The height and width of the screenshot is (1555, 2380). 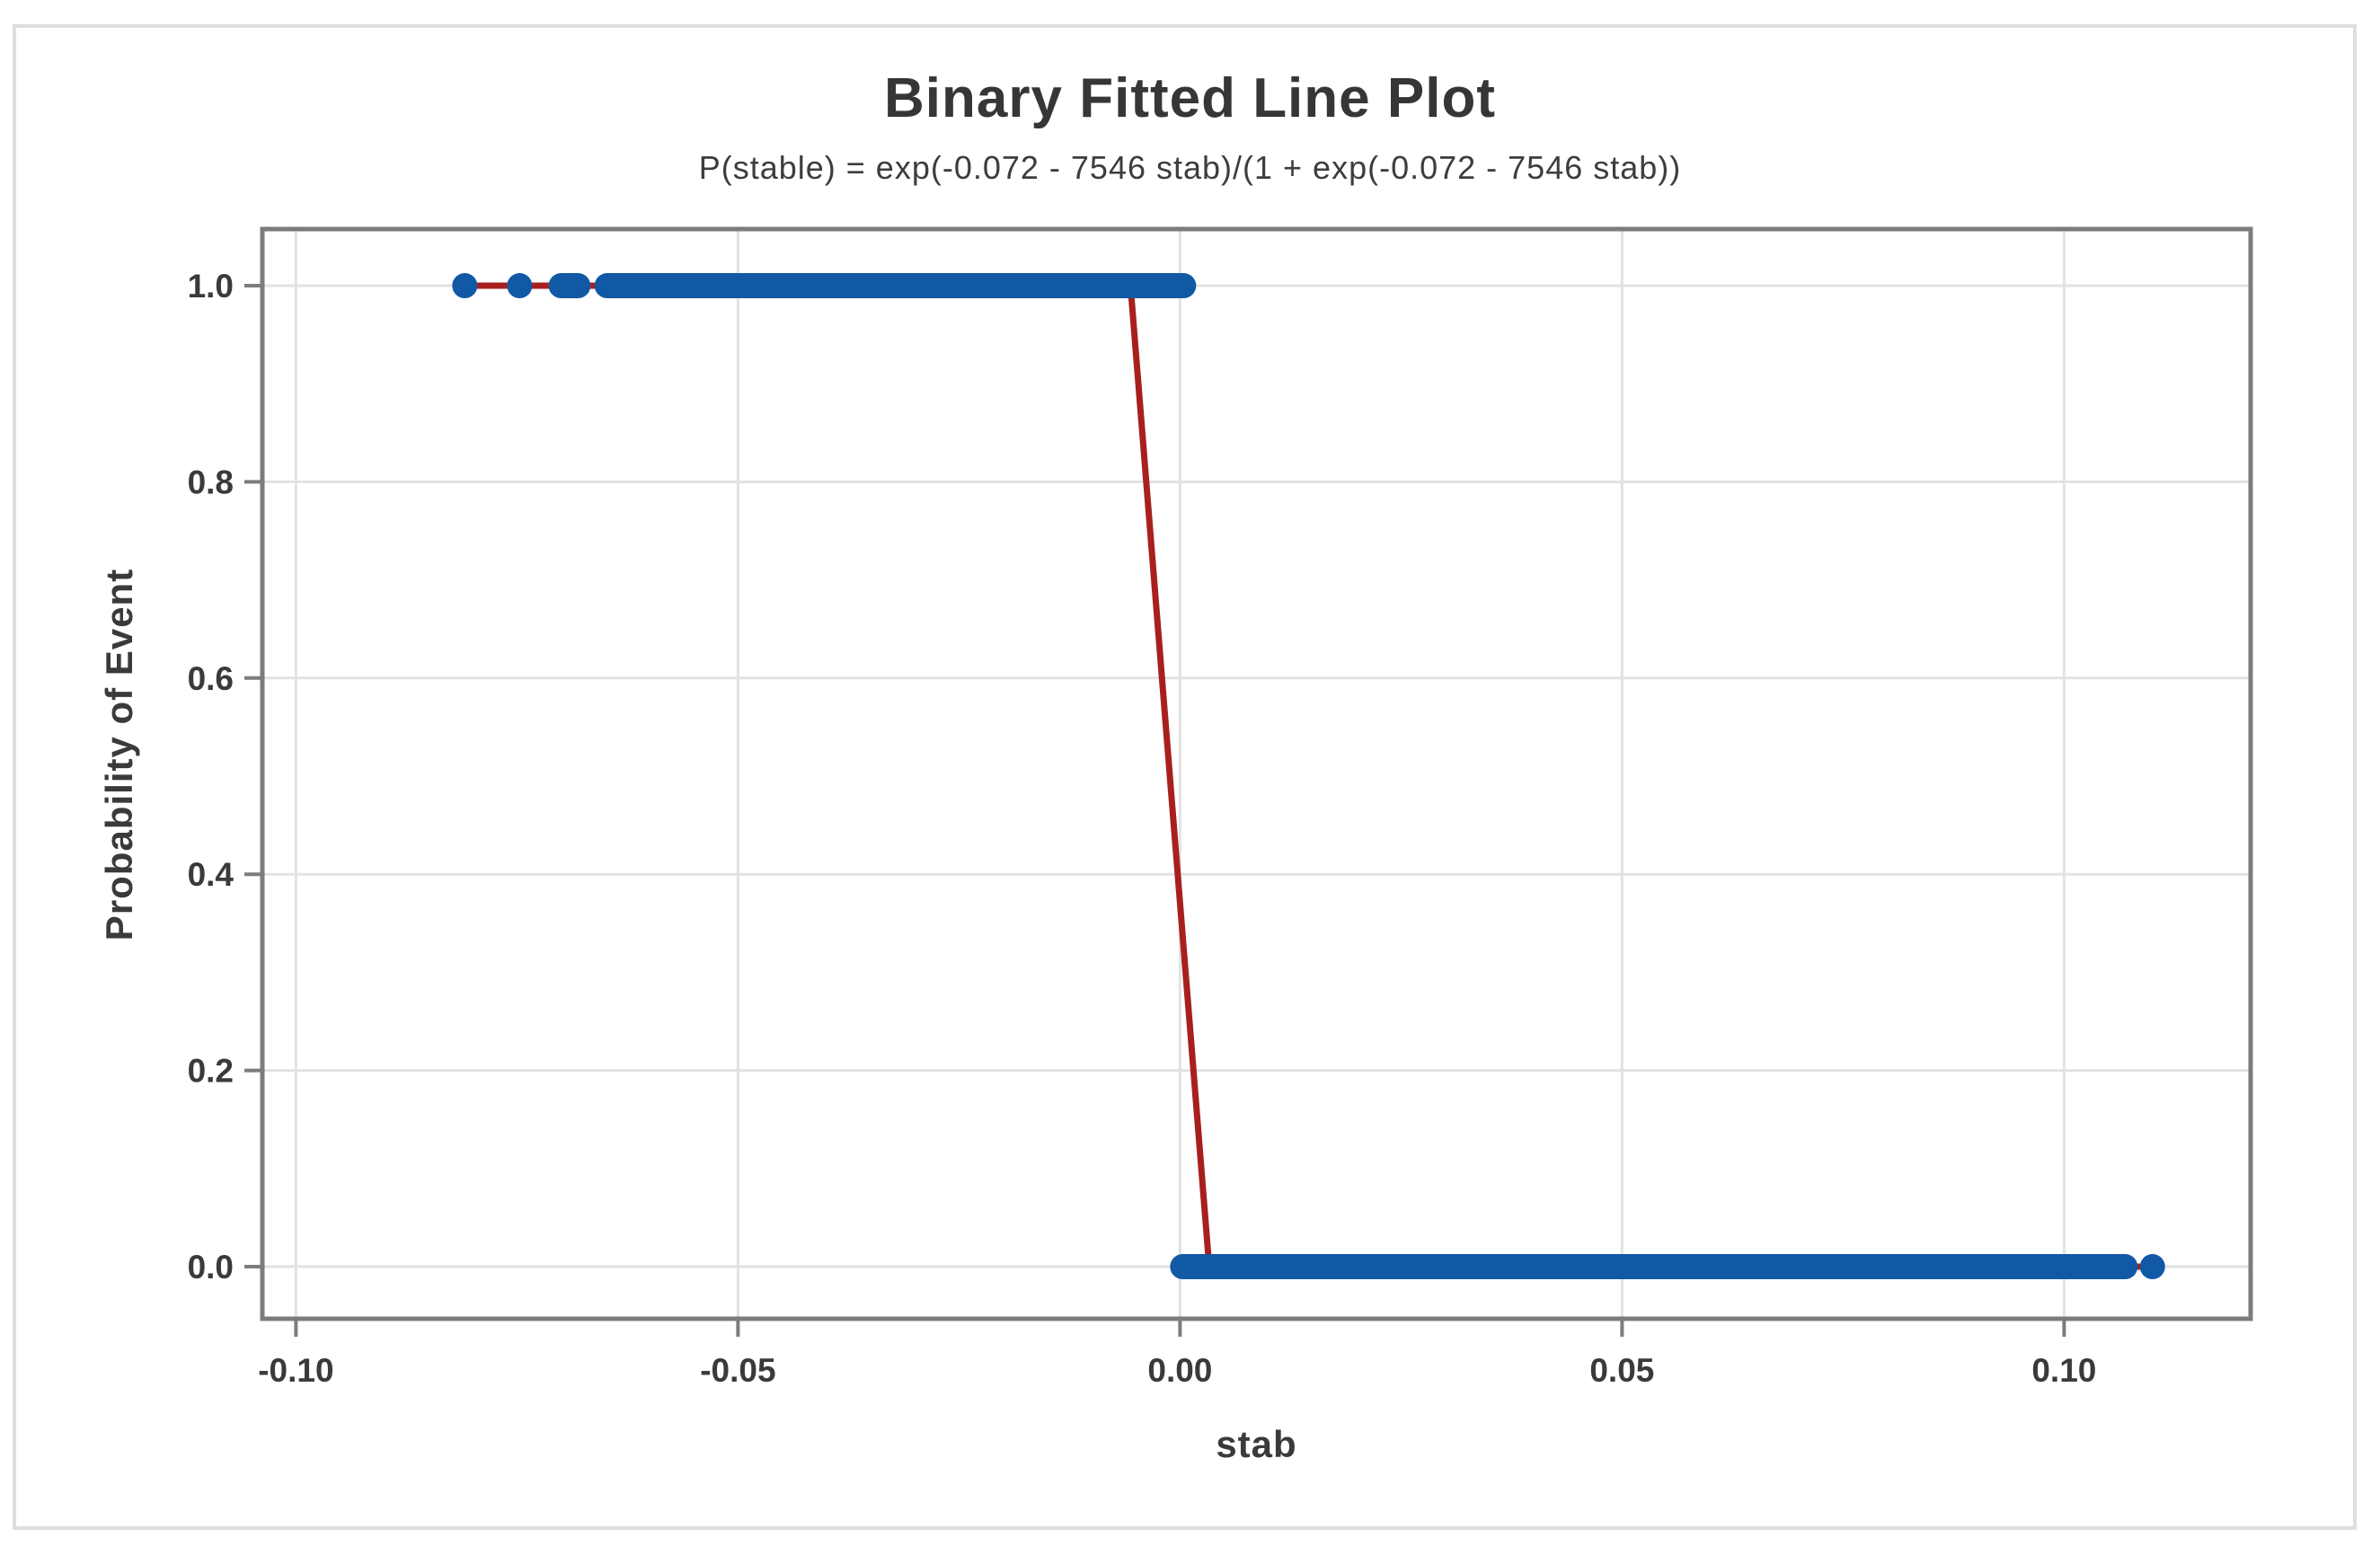 I want to click on x-axis-title: stab, so click(x=1257, y=1444).